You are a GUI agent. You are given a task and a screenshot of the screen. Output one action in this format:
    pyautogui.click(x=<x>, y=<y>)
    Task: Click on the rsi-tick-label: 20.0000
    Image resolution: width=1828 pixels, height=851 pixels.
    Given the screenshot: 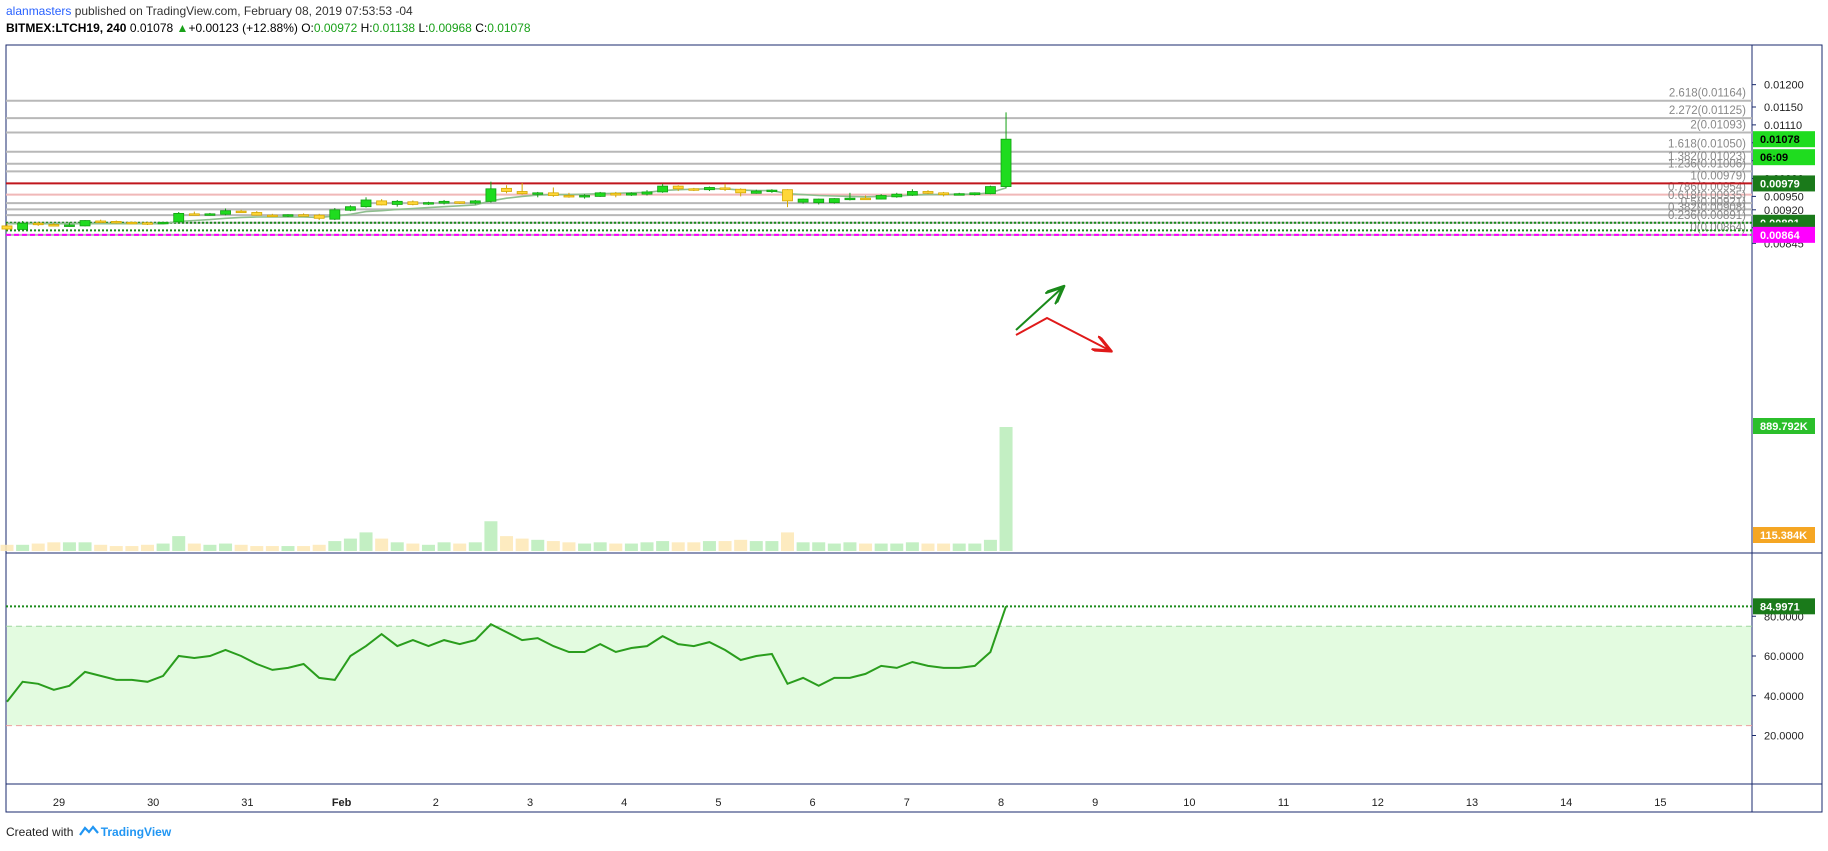 What is the action you would take?
    pyautogui.click(x=1784, y=737)
    